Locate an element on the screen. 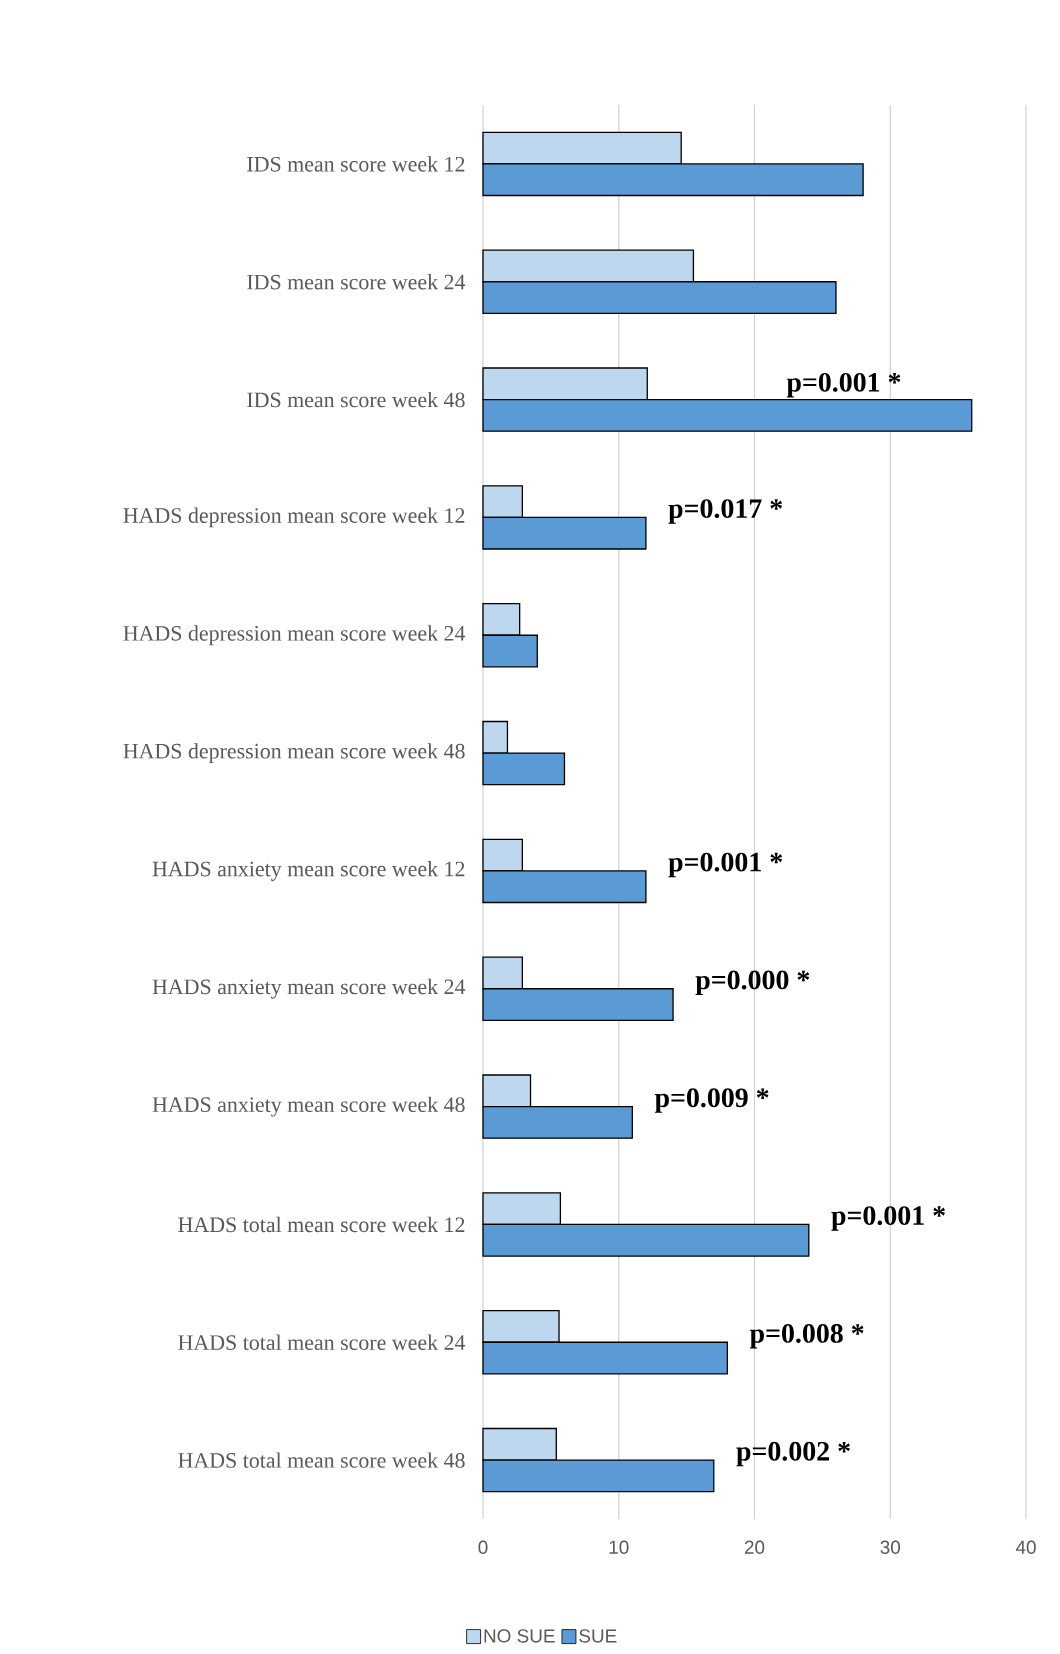 The height and width of the screenshot is (1654, 1060). x-tick-label: 40 is located at coordinates (1025, 1547).